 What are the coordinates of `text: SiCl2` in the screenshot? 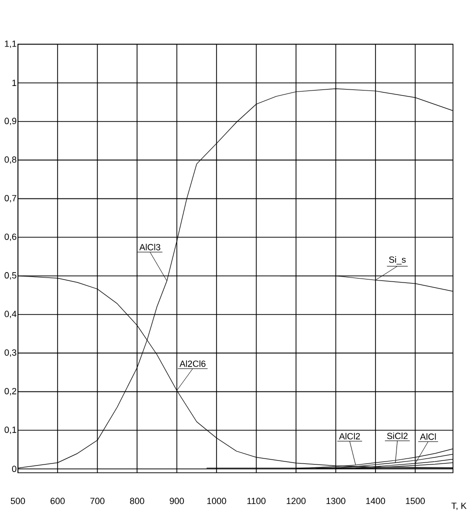 It's located at (397, 436).